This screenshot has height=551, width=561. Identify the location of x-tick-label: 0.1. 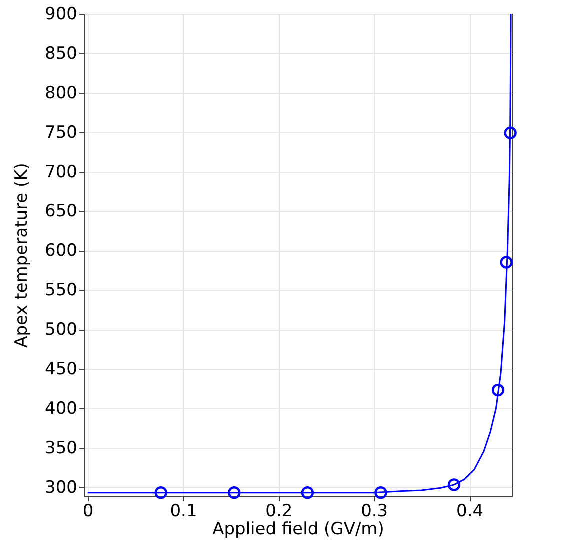
(184, 512).